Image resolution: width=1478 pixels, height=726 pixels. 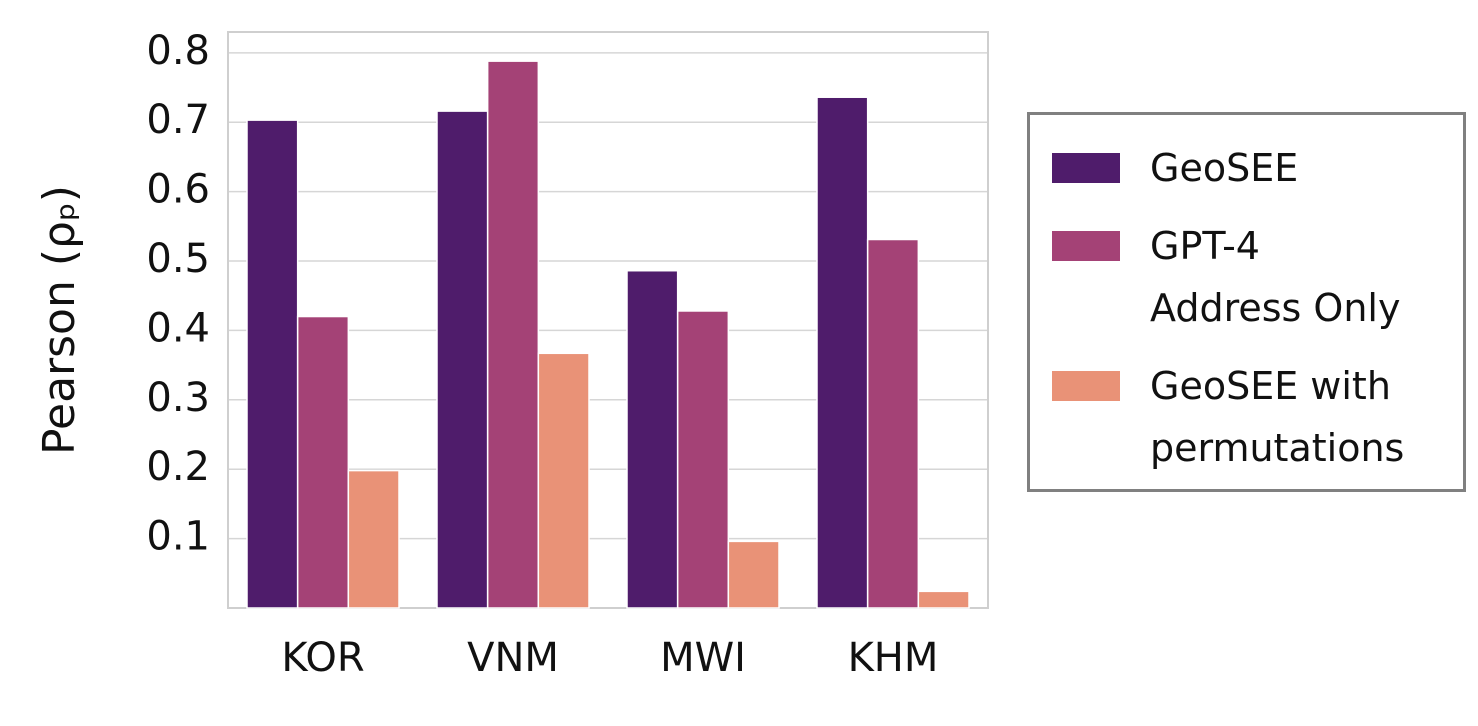 What do you see at coordinates (1275, 277) in the screenshot?
I see `legend-label: GPT-4 Address Only` at bounding box center [1275, 277].